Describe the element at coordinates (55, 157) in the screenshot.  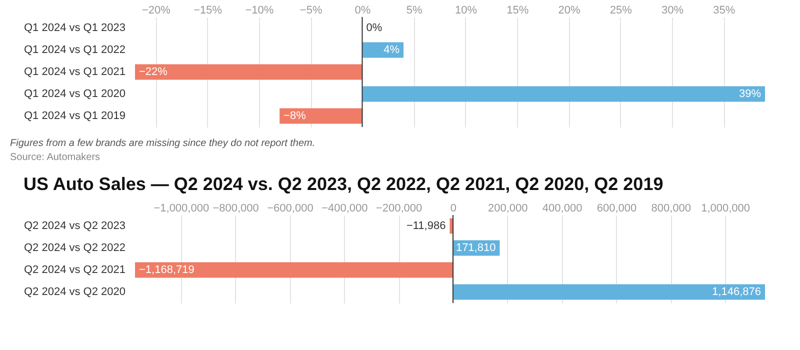
I see `source-note: Source: Automakers` at that location.